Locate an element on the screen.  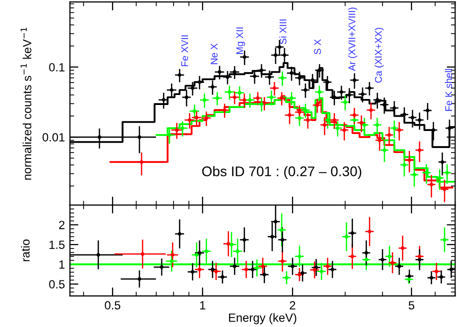
y-tick-label: 0.01 is located at coordinates (53, 137).